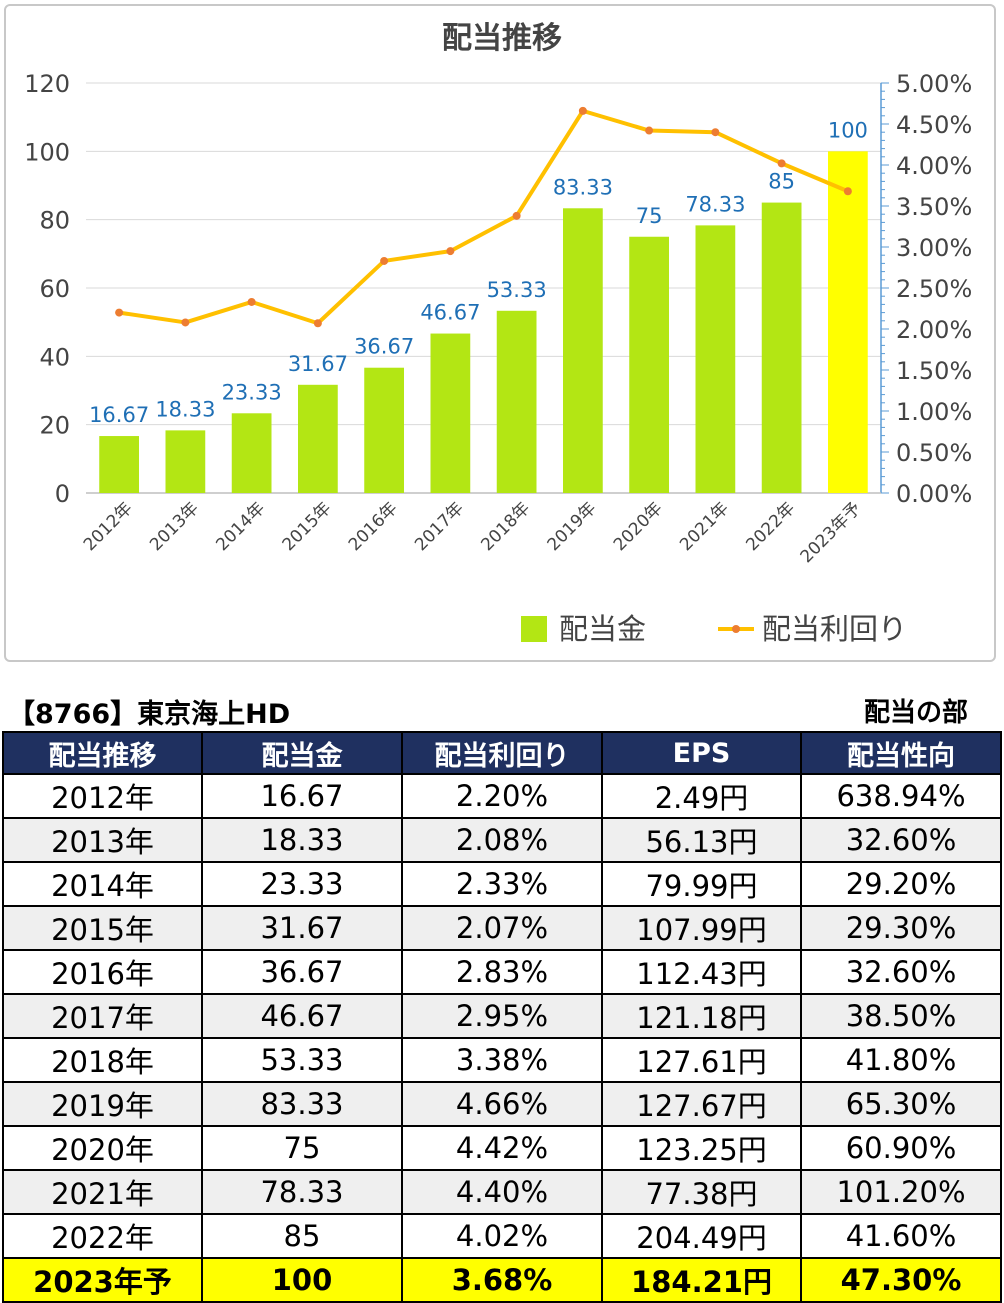 This screenshot has width=1004, height=1303. What do you see at coordinates (583, 187) in the screenshot?
I see `bar-data-label: 83.33` at bounding box center [583, 187].